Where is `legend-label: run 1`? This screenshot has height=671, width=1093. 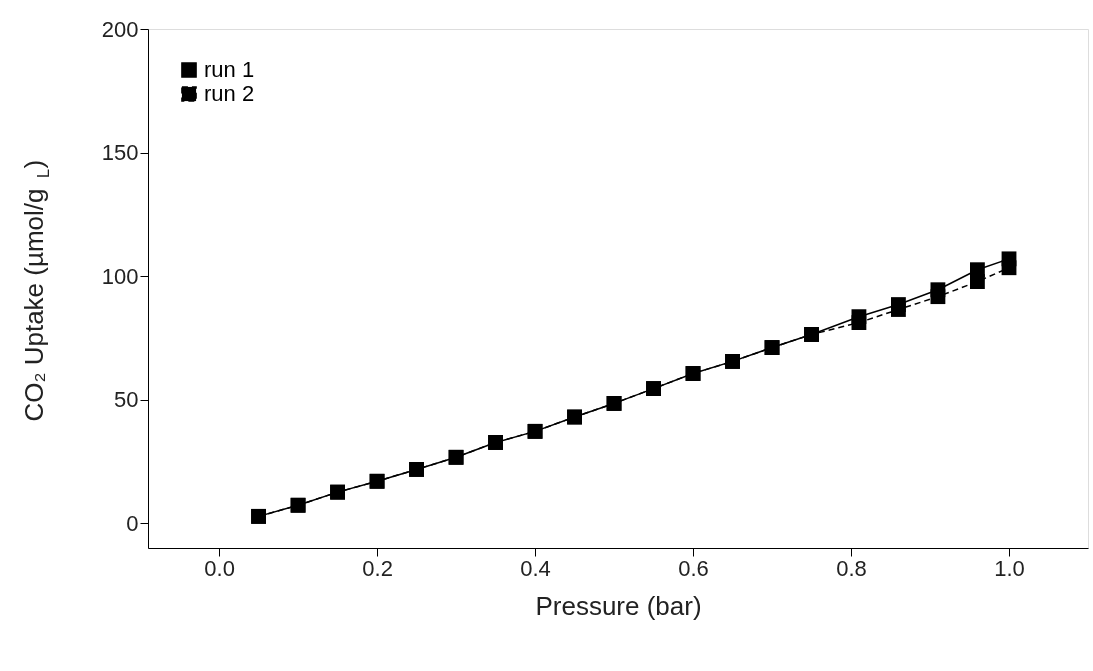
legend-label: run 1 is located at coordinates (229, 69).